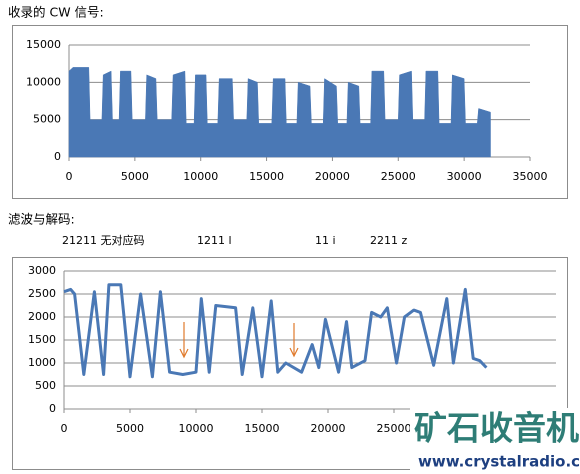 This screenshot has height=474, width=580. What do you see at coordinates (42, 270) in the screenshot?
I see `y-tick-label: 3000` at bounding box center [42, 270].